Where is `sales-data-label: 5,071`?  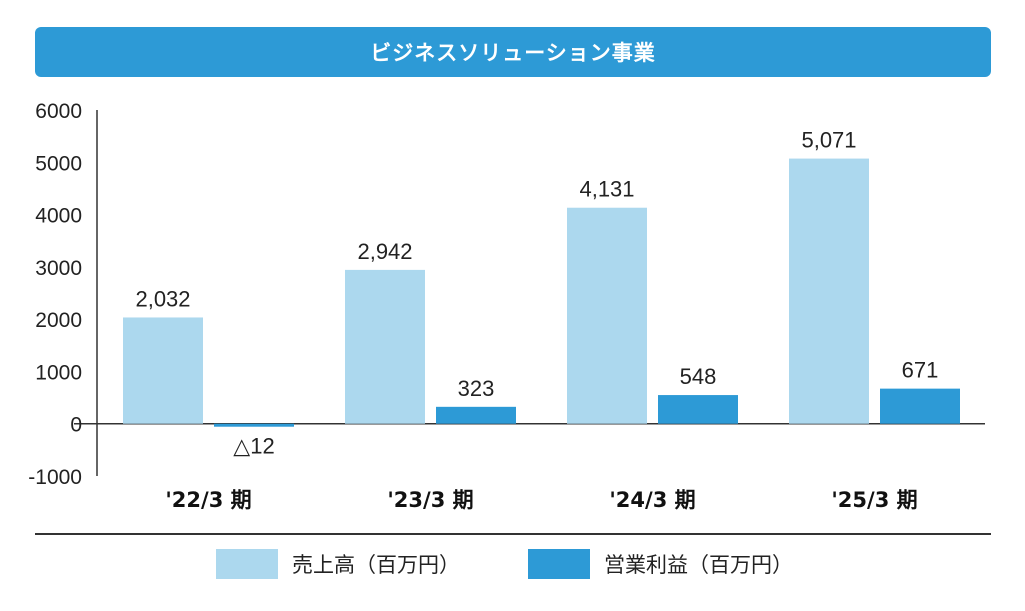
sales-data-label: 5,071 is located at coordinates (828, 140).